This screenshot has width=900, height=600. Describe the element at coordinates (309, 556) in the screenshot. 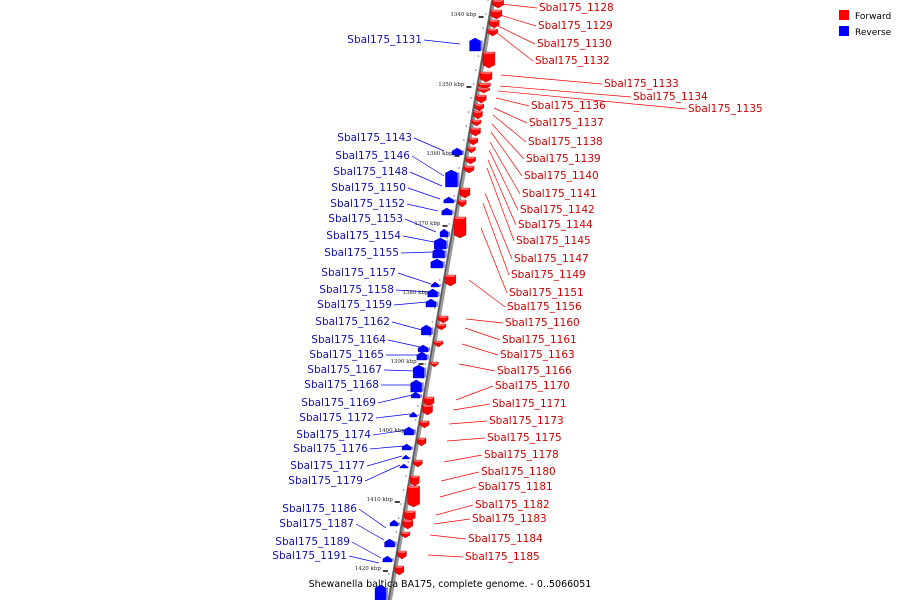

I see `reverse-gene-label: Sbal175_1191` at that location.